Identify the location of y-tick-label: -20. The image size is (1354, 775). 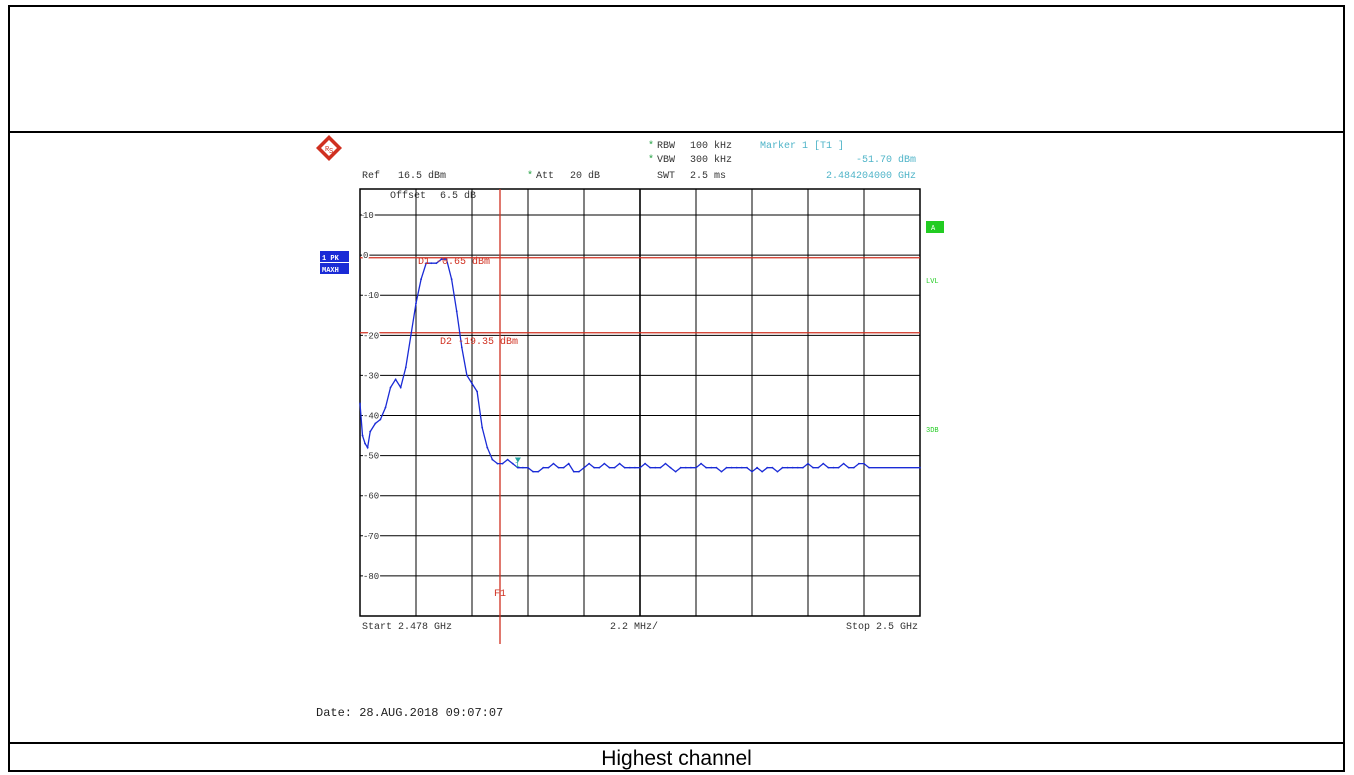
(371, 336).